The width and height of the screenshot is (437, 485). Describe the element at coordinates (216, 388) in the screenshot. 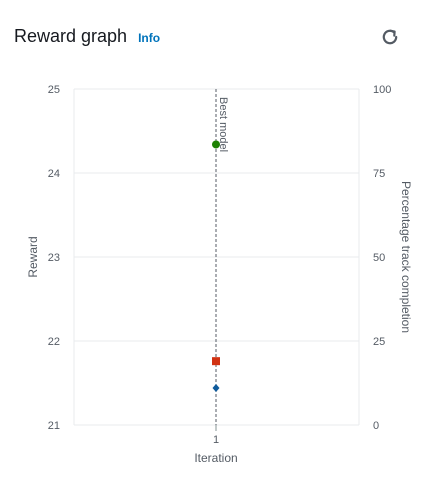

I see `data-point-diamond` at that location.